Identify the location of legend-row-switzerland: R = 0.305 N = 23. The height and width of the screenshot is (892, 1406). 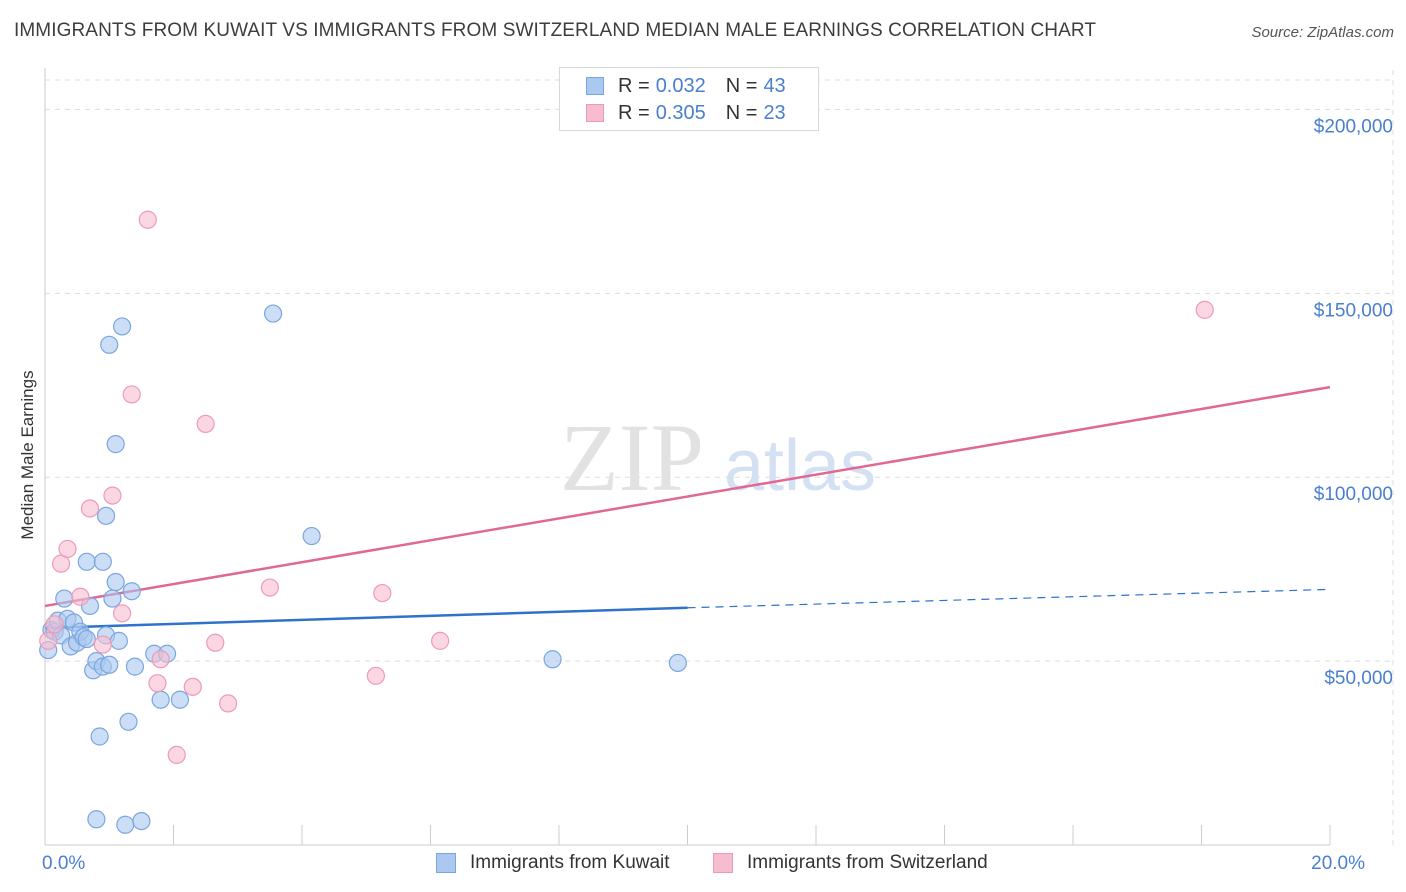
(686, 113).